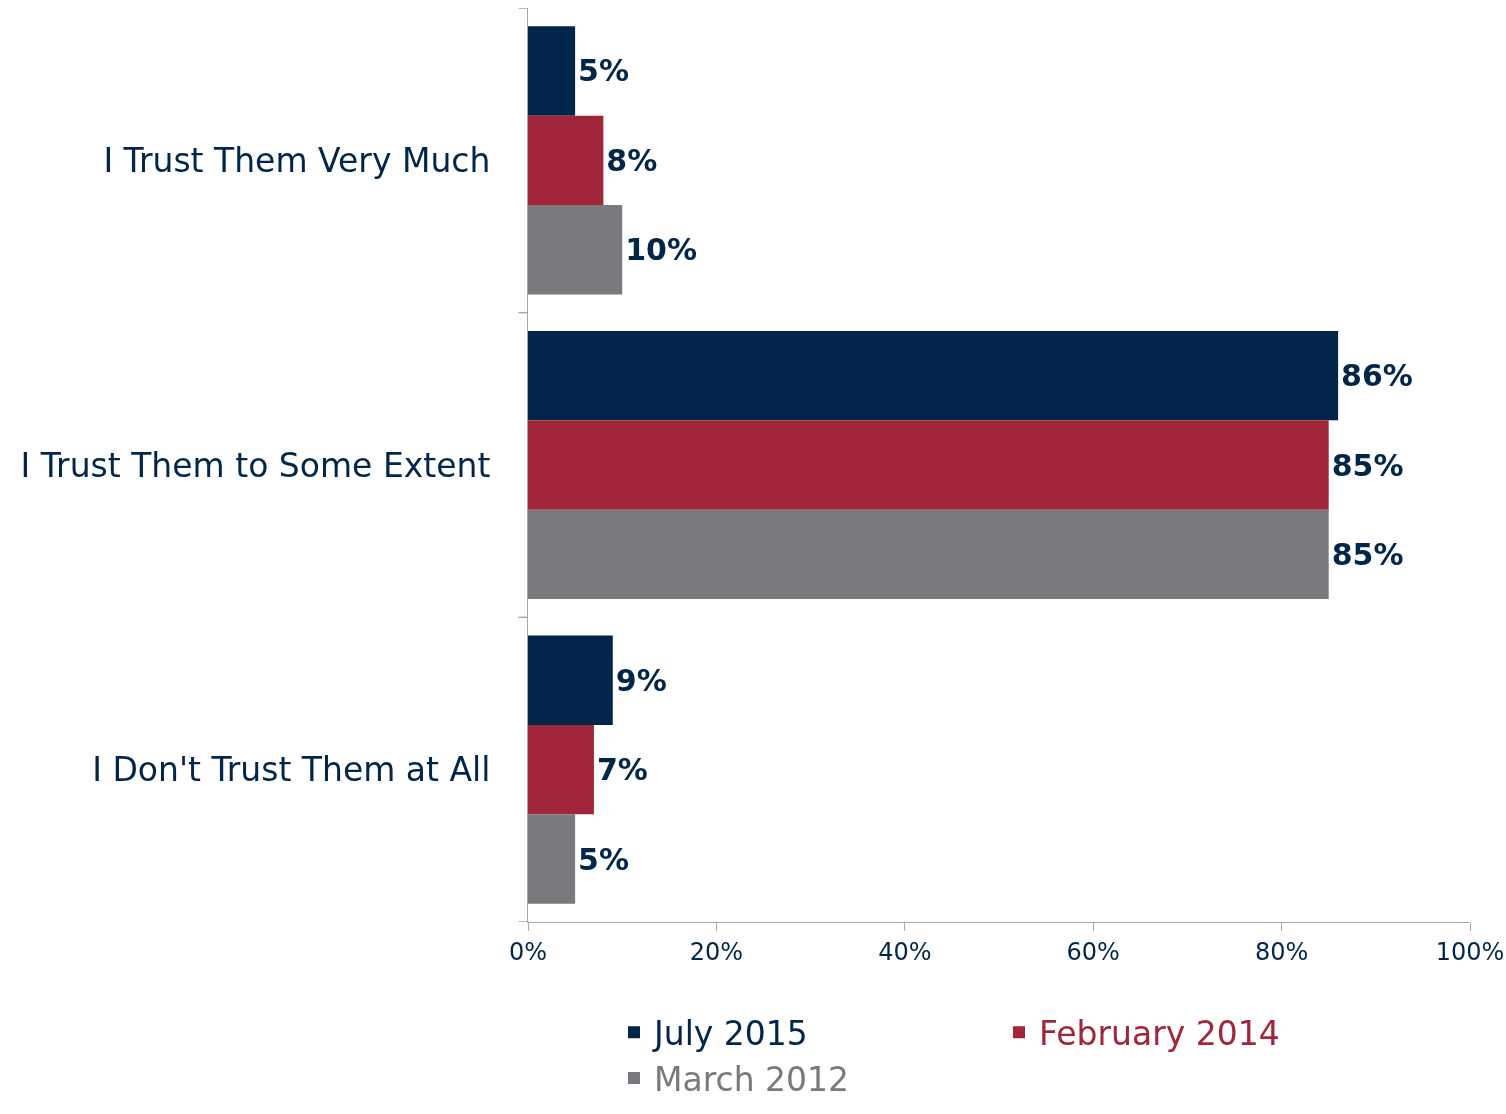  Describe the element at coordinates (1470, 951) in the screenshot. I see `x-tick-label: 100%` at that location.